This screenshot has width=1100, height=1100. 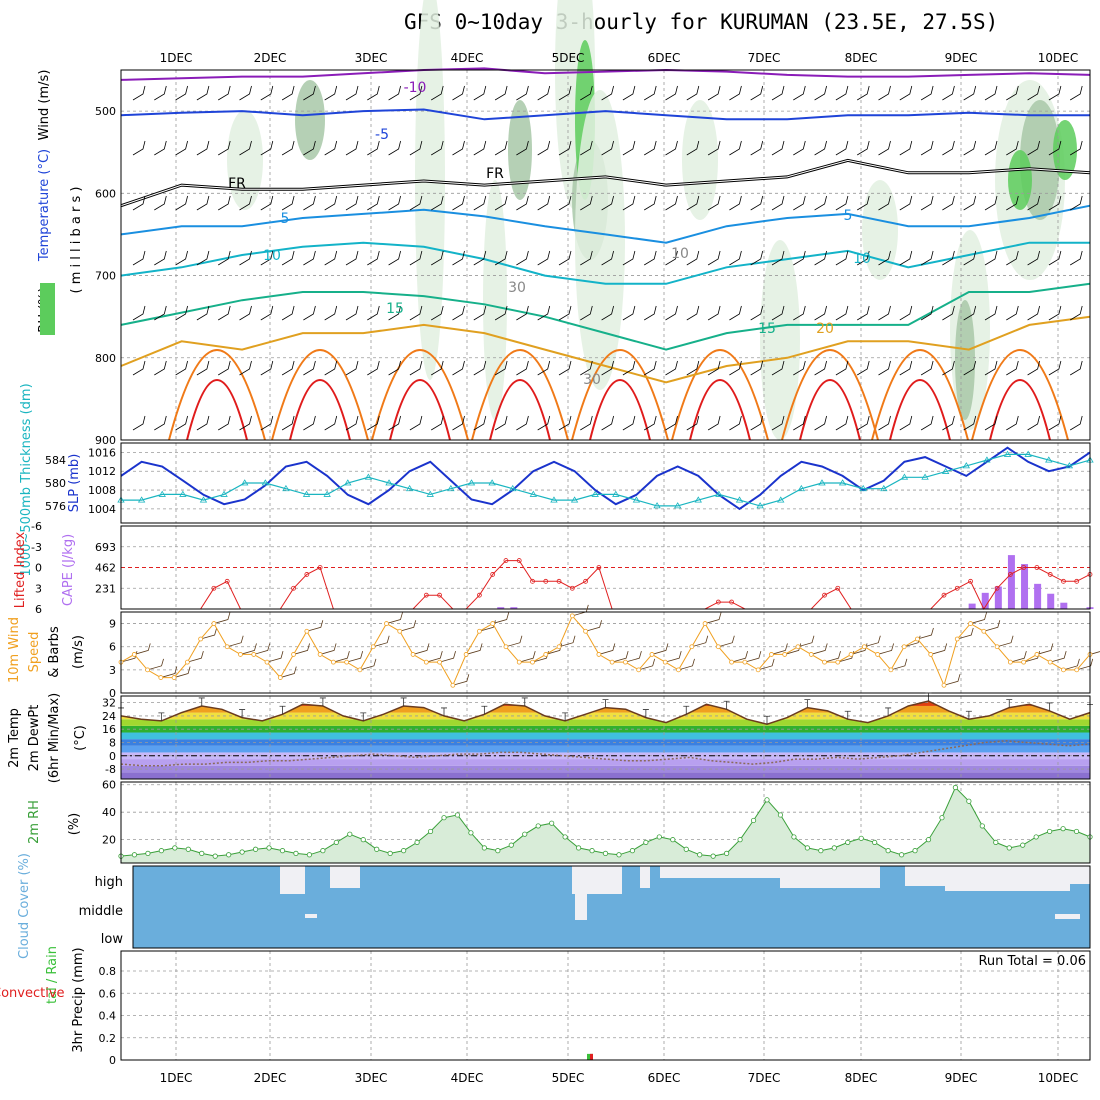 I want to click on ytick-slp: 1016, so click(x=102, y=452).